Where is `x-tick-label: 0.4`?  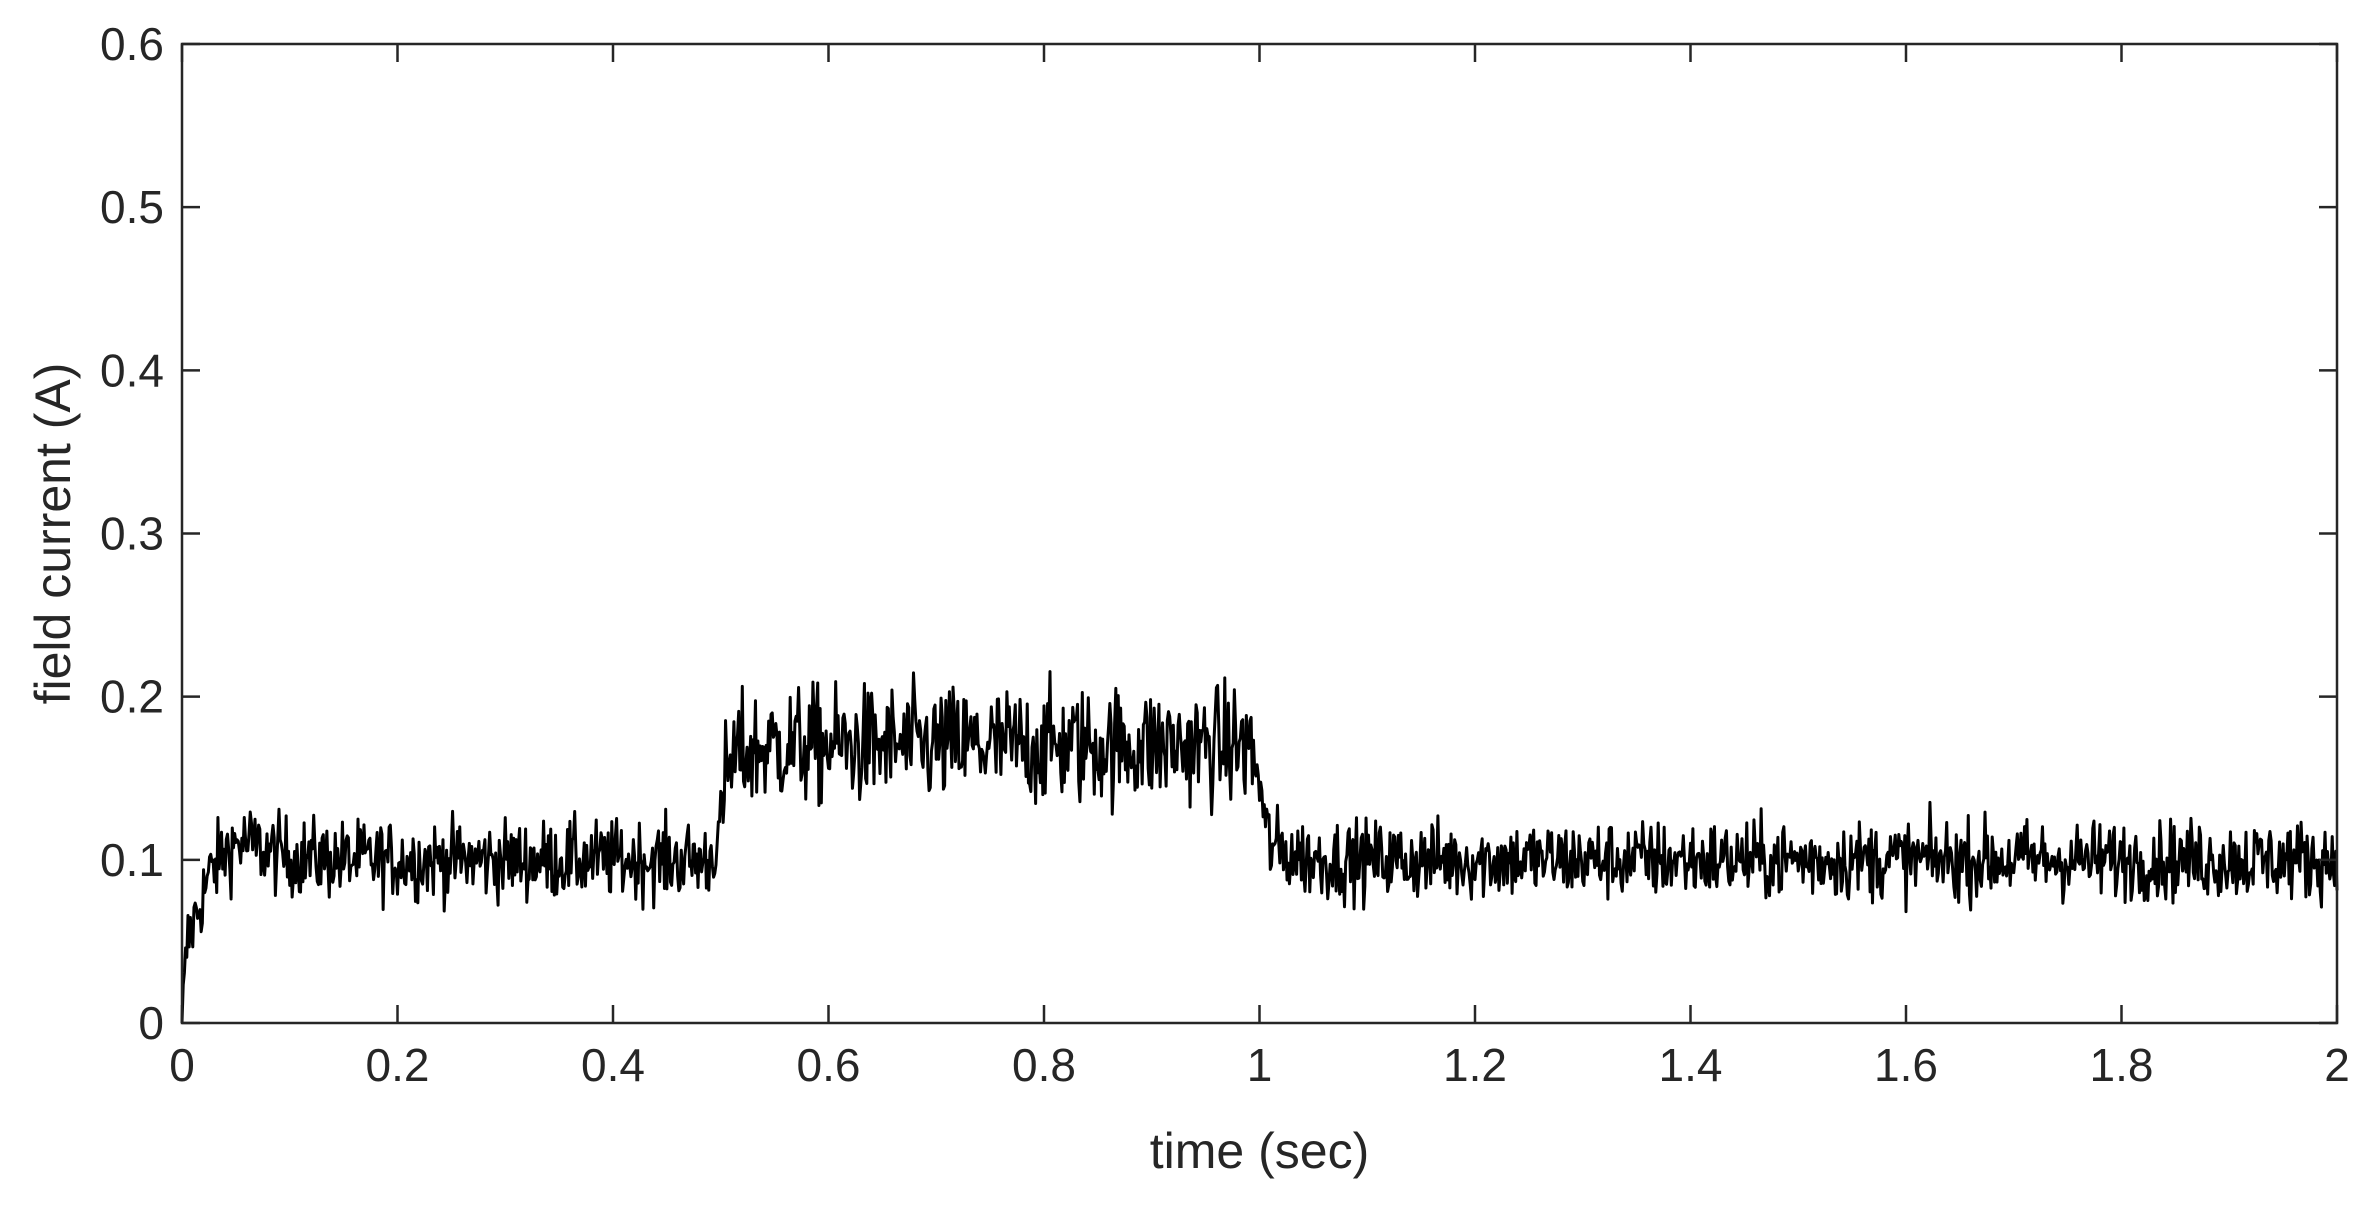
x-tick-label: 0.4 is located at coordinates (613, 1065).